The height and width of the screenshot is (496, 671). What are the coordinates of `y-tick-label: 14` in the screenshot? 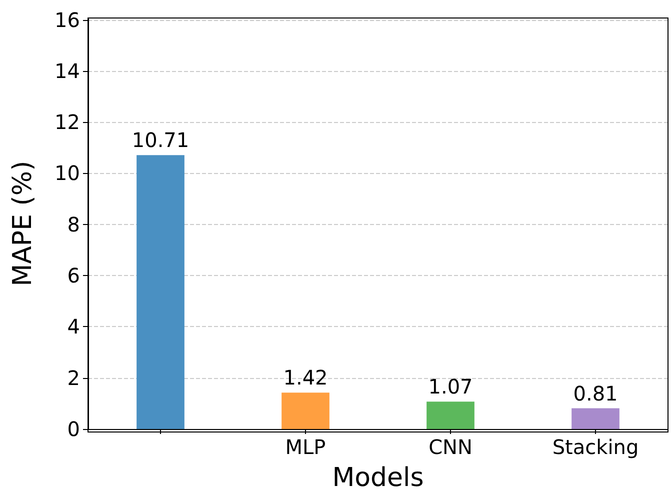 It's located at (67, 70).